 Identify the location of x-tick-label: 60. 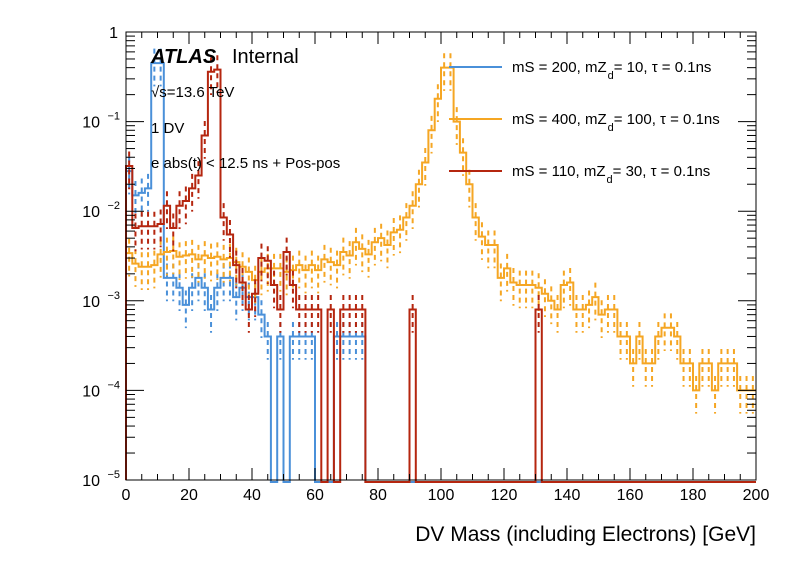
(315, 495).